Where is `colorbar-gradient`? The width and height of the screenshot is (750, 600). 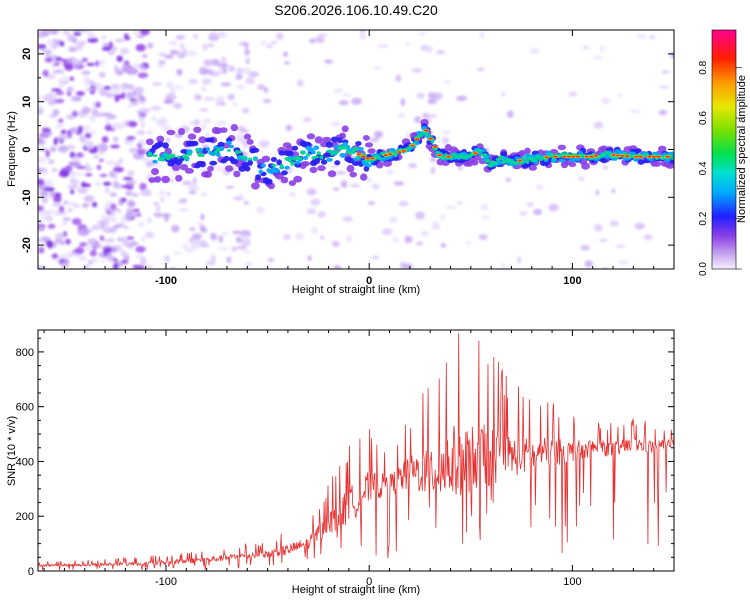 colorbar-gradient is located at coordinates (724, 149).